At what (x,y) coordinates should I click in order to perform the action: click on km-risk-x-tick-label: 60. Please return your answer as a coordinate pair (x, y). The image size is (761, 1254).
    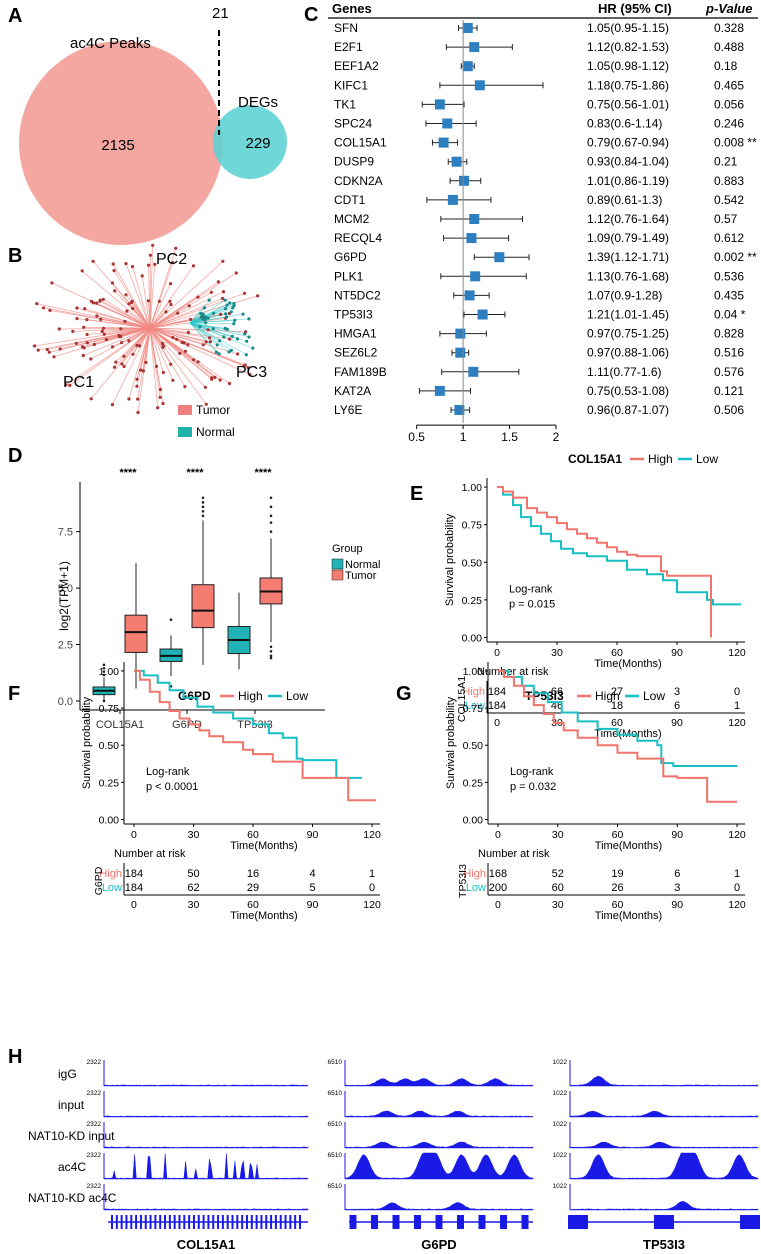
    Looking at the image, I should click on (253, 905).